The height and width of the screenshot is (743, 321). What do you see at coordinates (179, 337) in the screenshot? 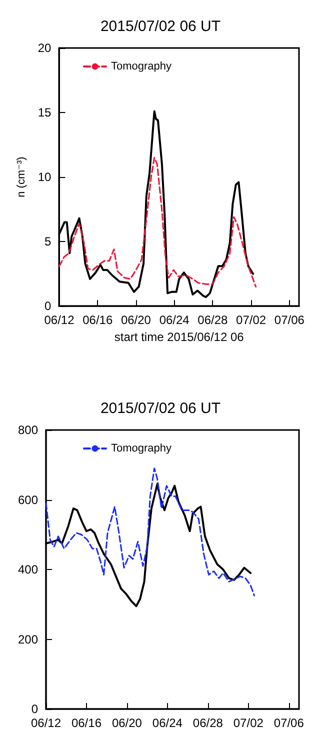
I see `x-axis-title: start time 2015/06/12 06` at bounding box center [179, 337].